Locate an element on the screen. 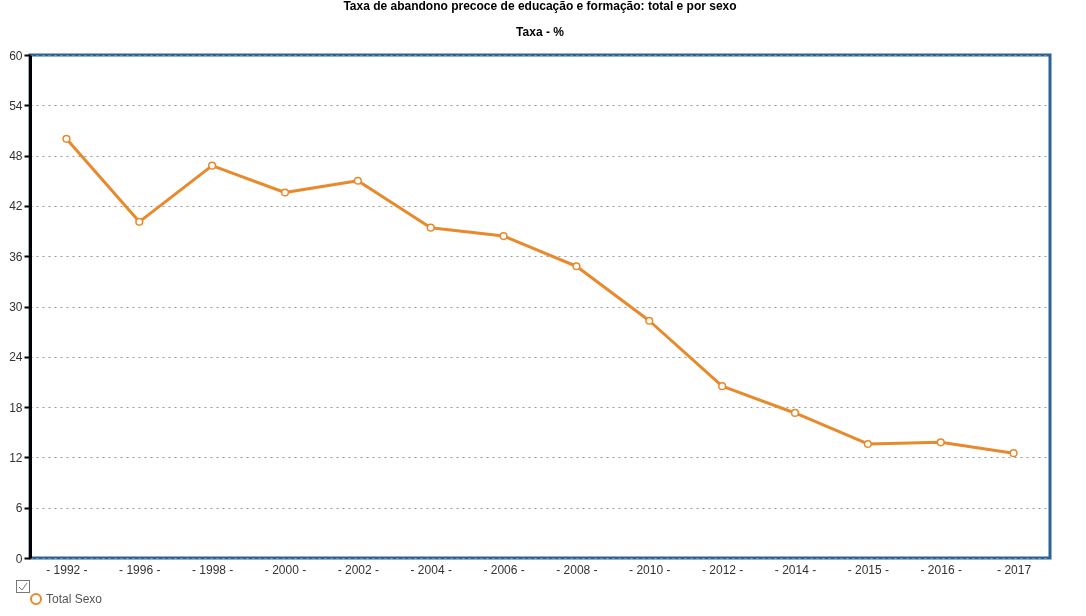 The image size is (1086, 616). x-tick-label: - 2010 - is located at coordinates (650, 569).